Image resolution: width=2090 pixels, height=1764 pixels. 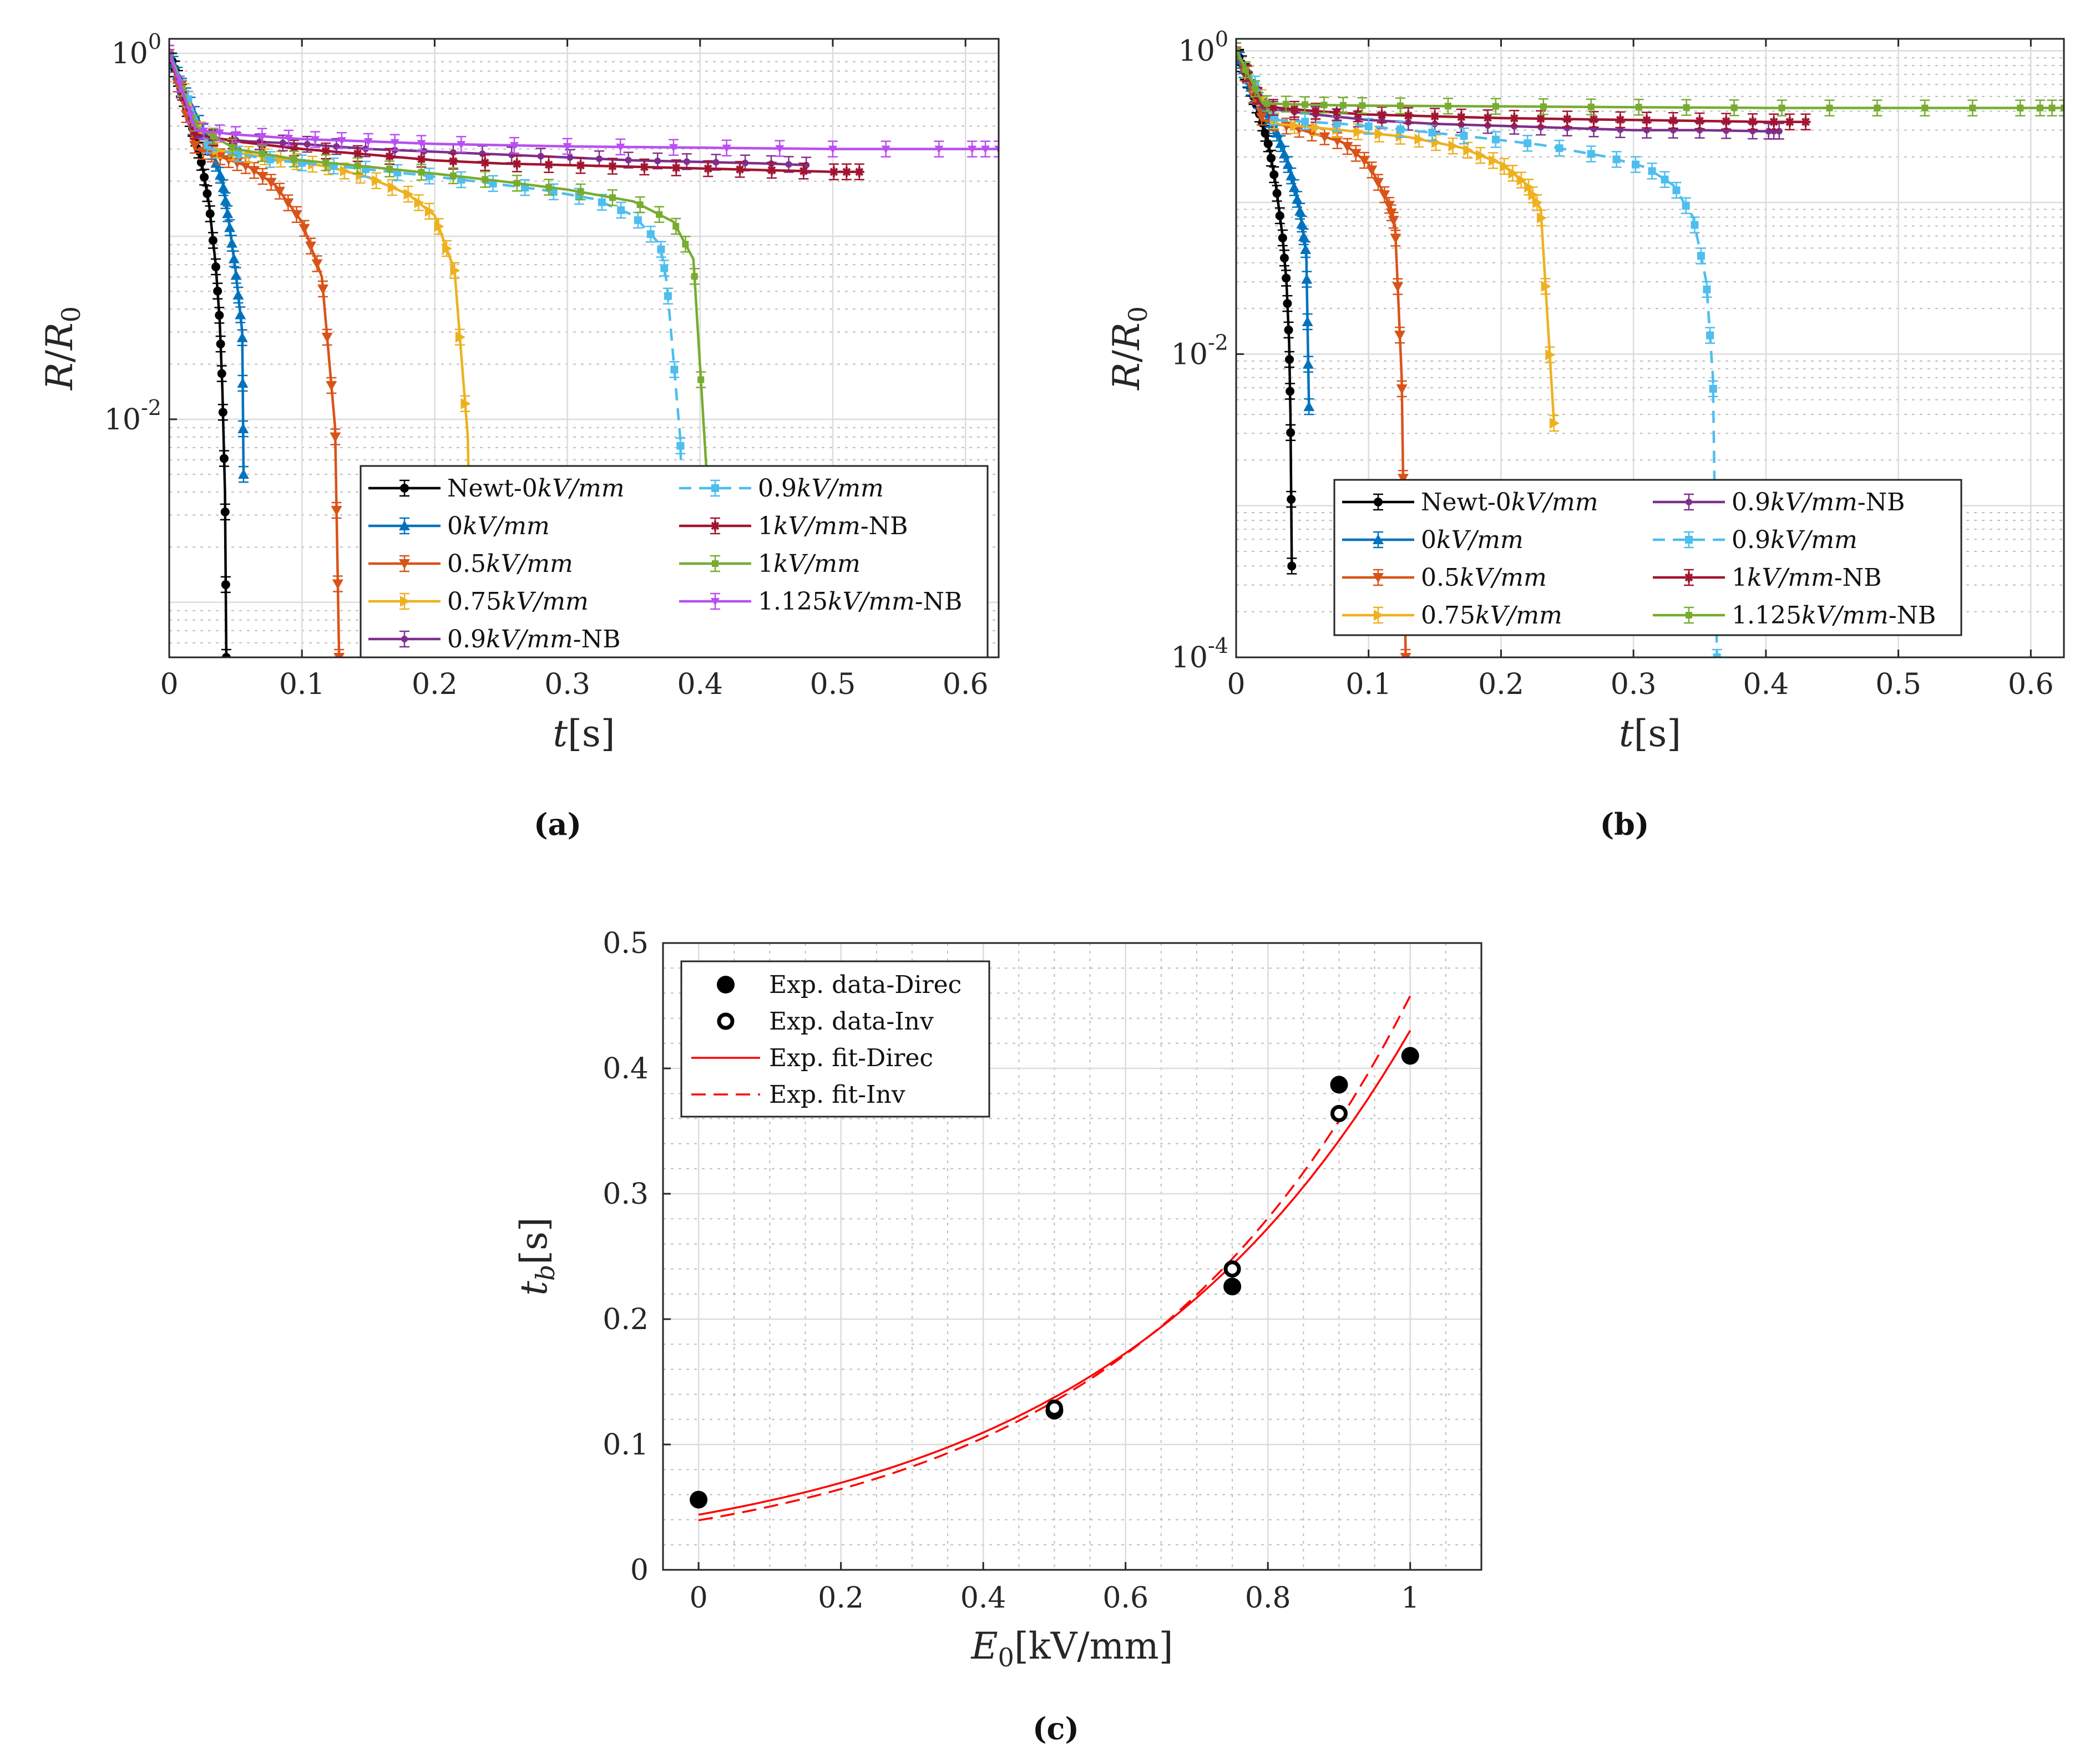 What do you see at coordinates (851, 1021) in the screenshot?
I see `legend-label-c: Exp. data-Inv` at bounding box center [851, 1021].